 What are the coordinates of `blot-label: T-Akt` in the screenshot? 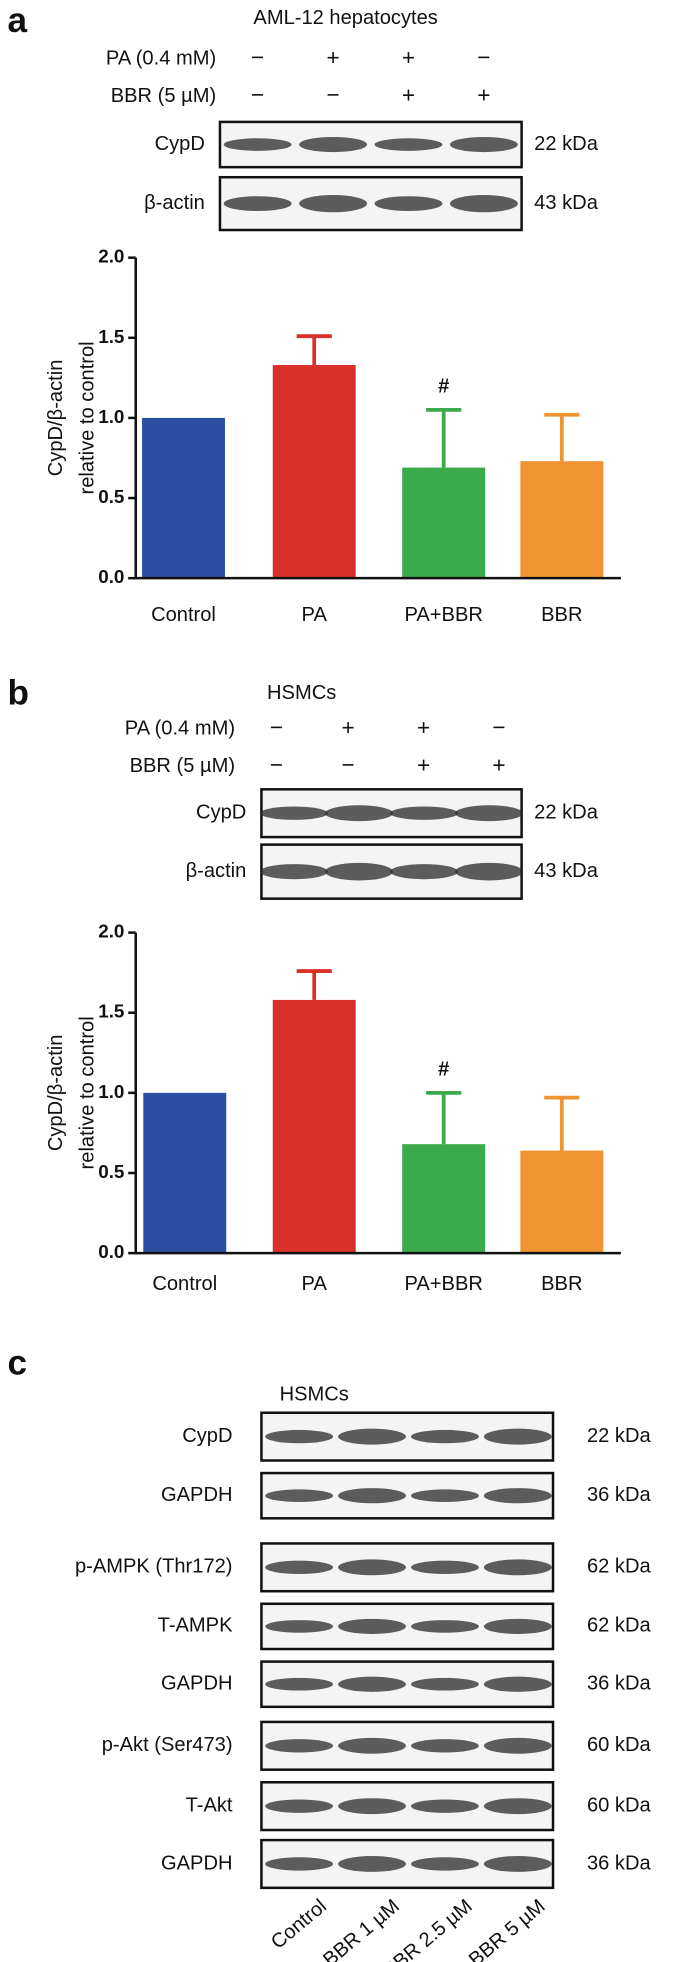 It's located at (209, 1805).